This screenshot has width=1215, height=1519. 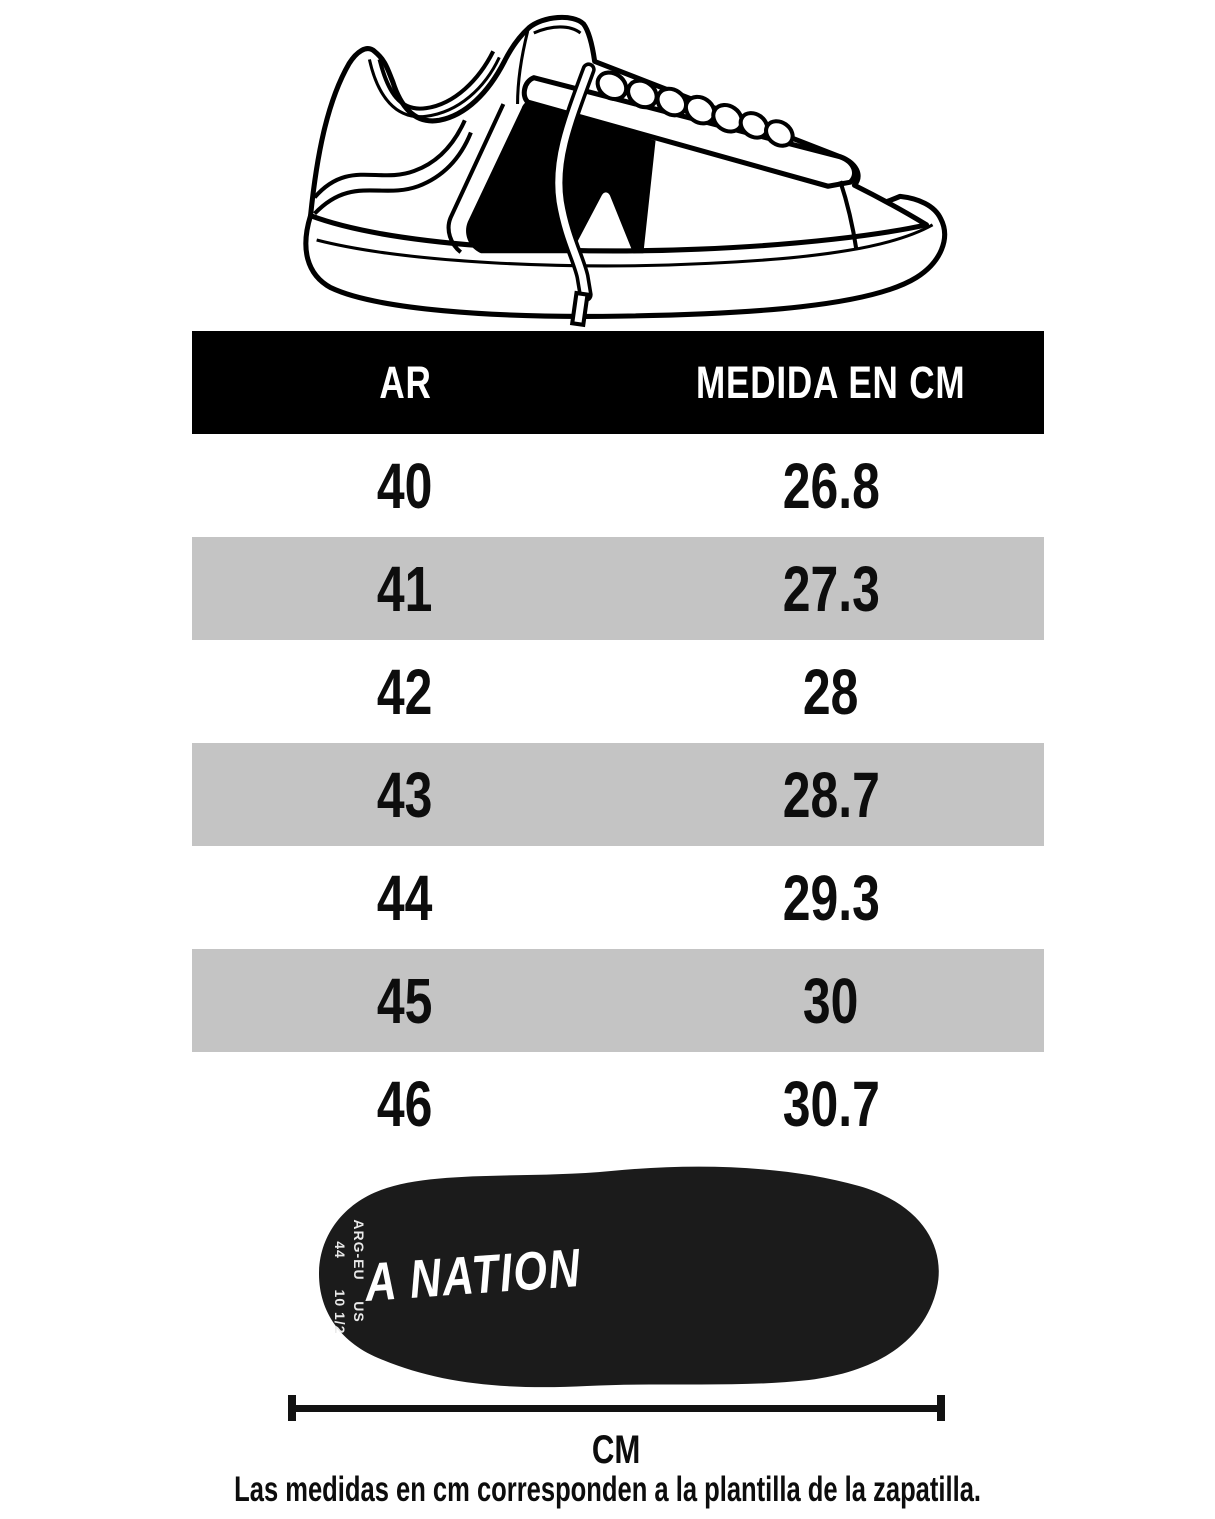 I want to click on column-header-ar: AR, so click(x=405, y=382).